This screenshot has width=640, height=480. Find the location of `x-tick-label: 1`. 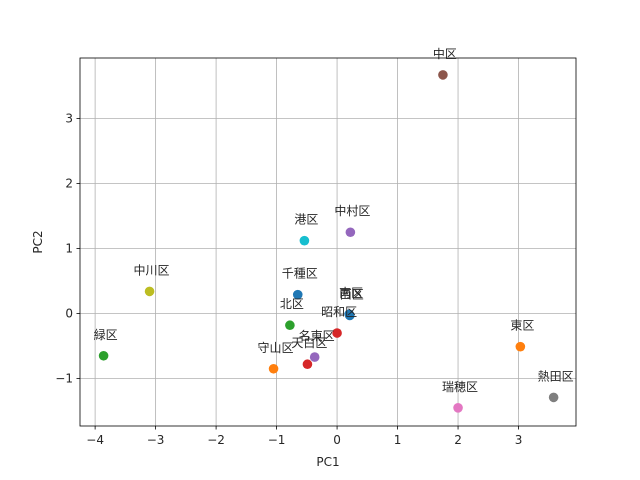

x-tick-label: 1 is located at coordinates (398, 440).